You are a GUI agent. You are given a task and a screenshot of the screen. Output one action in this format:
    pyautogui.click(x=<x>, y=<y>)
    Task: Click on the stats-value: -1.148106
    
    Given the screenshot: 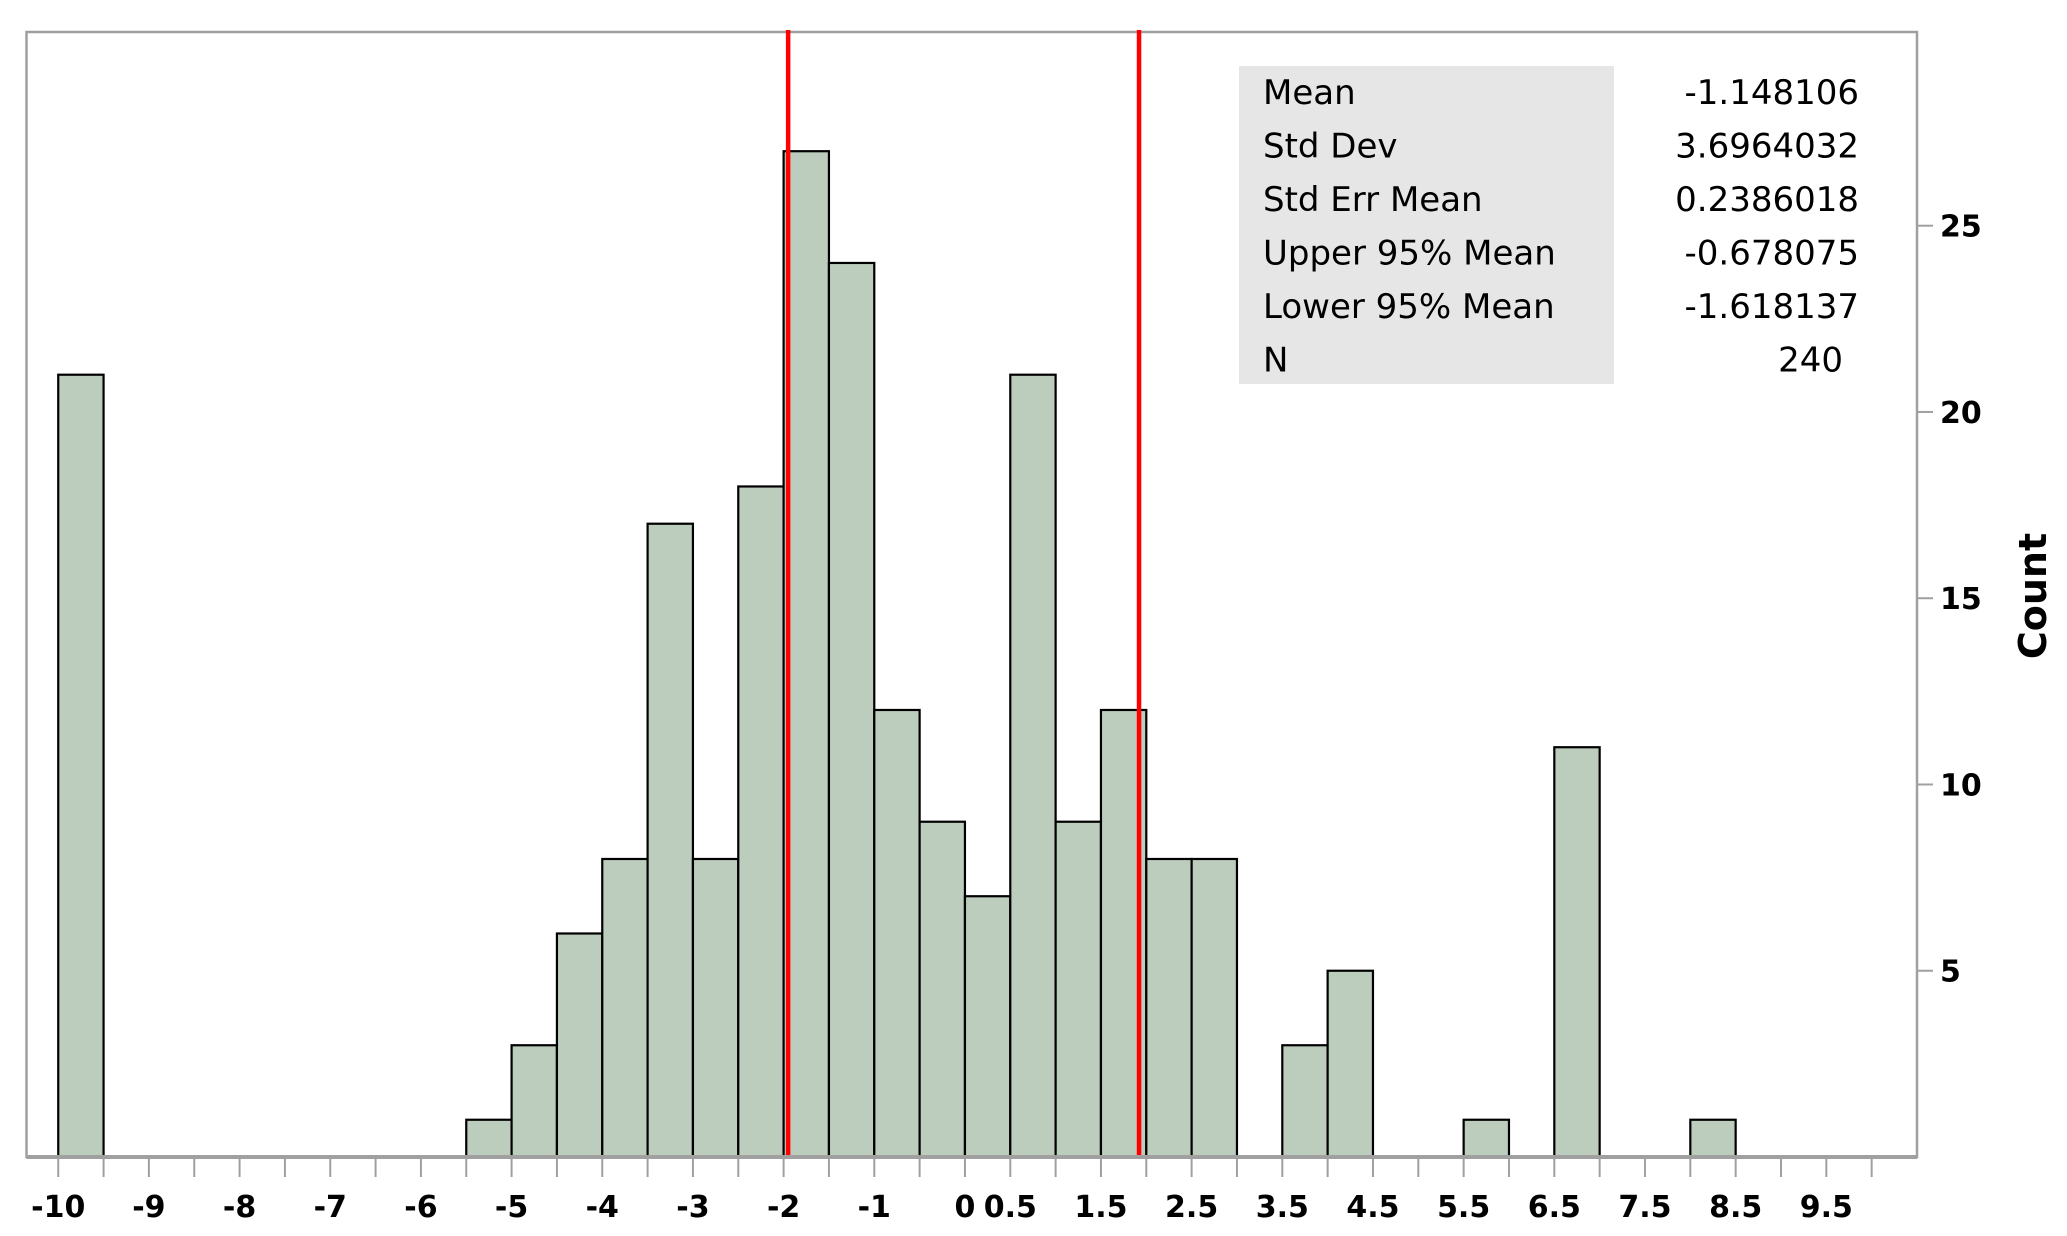 What is the action you would take?
    pyautogui.click(x=1772, y=93)
    